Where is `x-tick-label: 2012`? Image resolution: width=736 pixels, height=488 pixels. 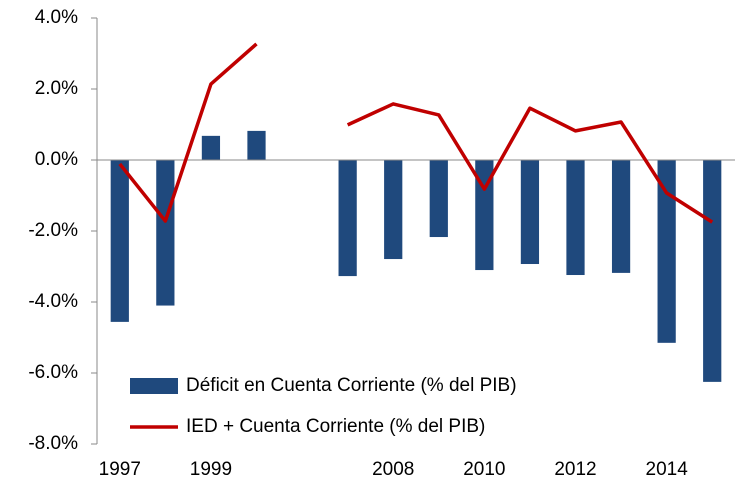 x-tick-label: 2012 is located at coordinates (575, 469).